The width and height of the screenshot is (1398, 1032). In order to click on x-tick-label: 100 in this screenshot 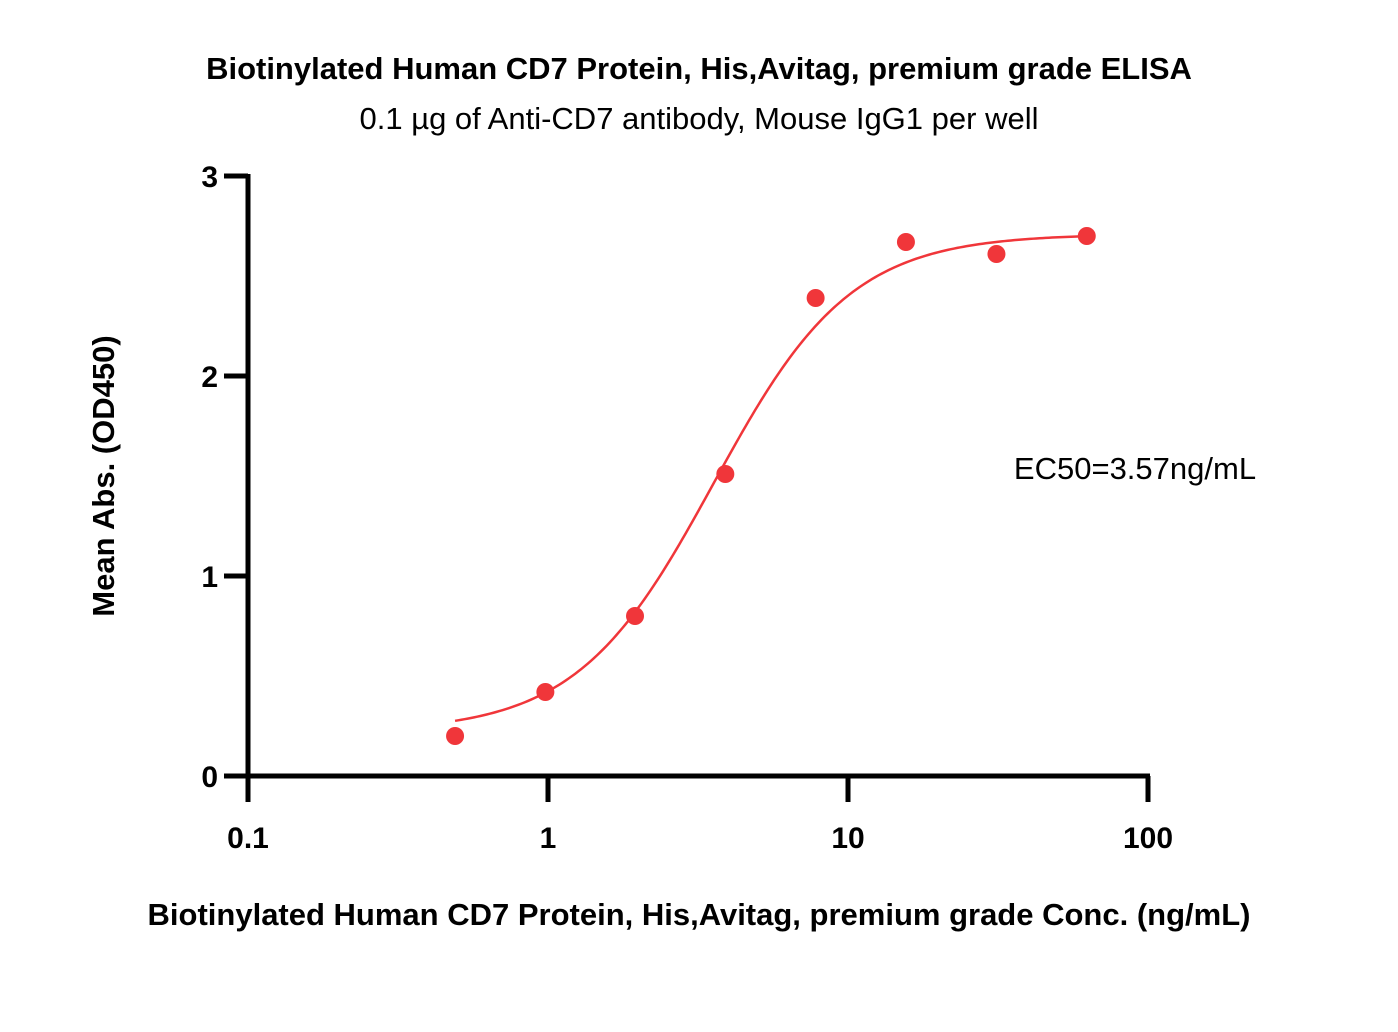, I will do `click(1148, 838)`.